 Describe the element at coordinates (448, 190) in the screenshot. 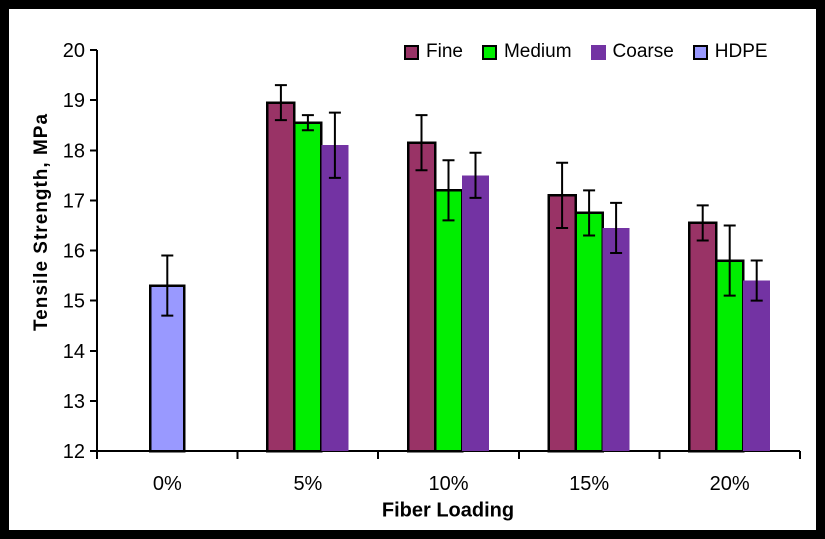

I see `error-bar-medium-10-` at that location.